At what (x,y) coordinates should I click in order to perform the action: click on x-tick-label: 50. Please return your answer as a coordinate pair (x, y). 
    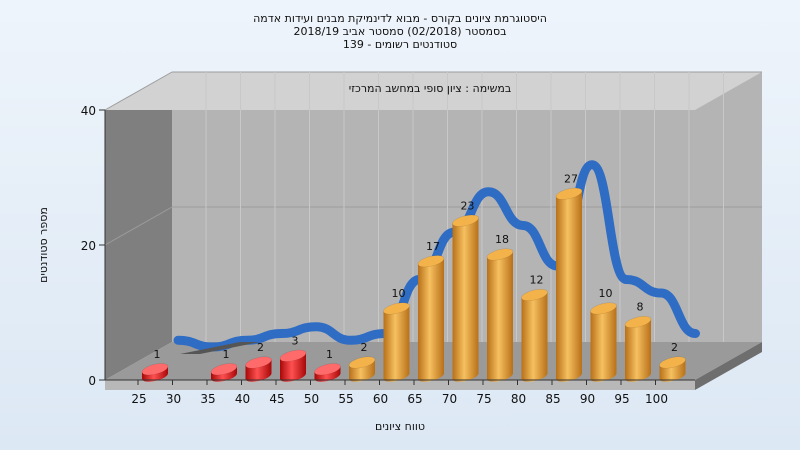
    Looking at the image, I should click on (311, 399).